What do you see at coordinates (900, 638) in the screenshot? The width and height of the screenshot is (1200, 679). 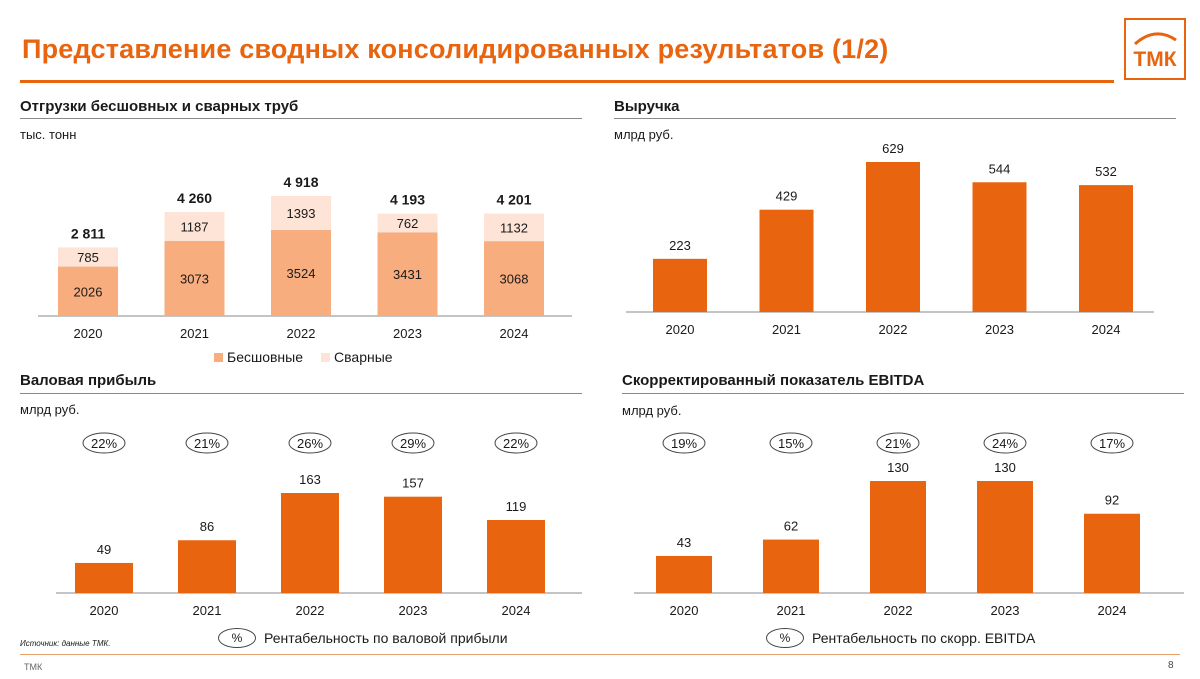 I see `ebitda-legend: % Рентабельность по скорр. EBITDA` at bounding box center [900, 638].